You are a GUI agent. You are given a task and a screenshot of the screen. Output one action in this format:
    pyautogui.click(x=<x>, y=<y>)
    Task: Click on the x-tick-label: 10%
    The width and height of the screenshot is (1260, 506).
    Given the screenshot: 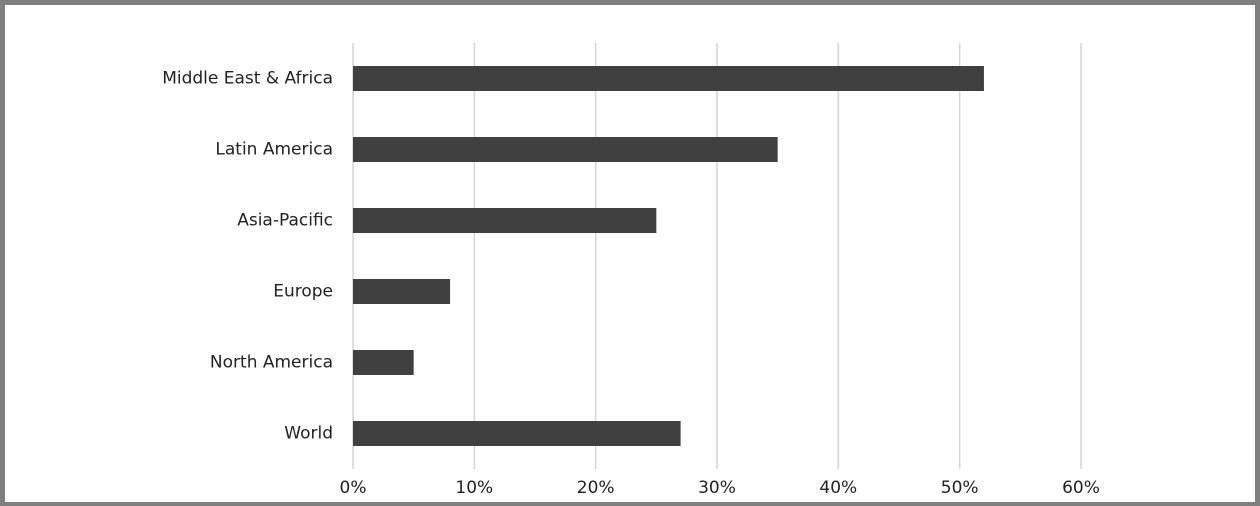 What is the action you would take?
    pyautogui.click(x=474, y=488)
    